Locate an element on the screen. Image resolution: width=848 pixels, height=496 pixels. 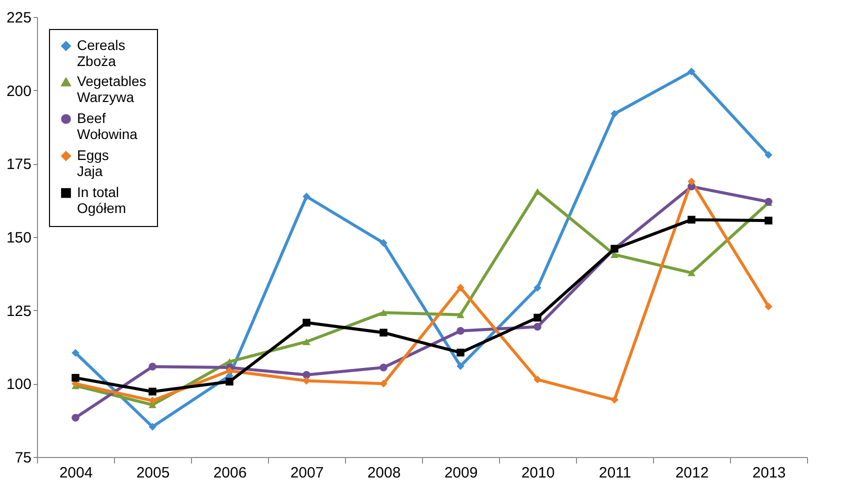
x-tick-label: 2005 is located at coordinates (153, 473).